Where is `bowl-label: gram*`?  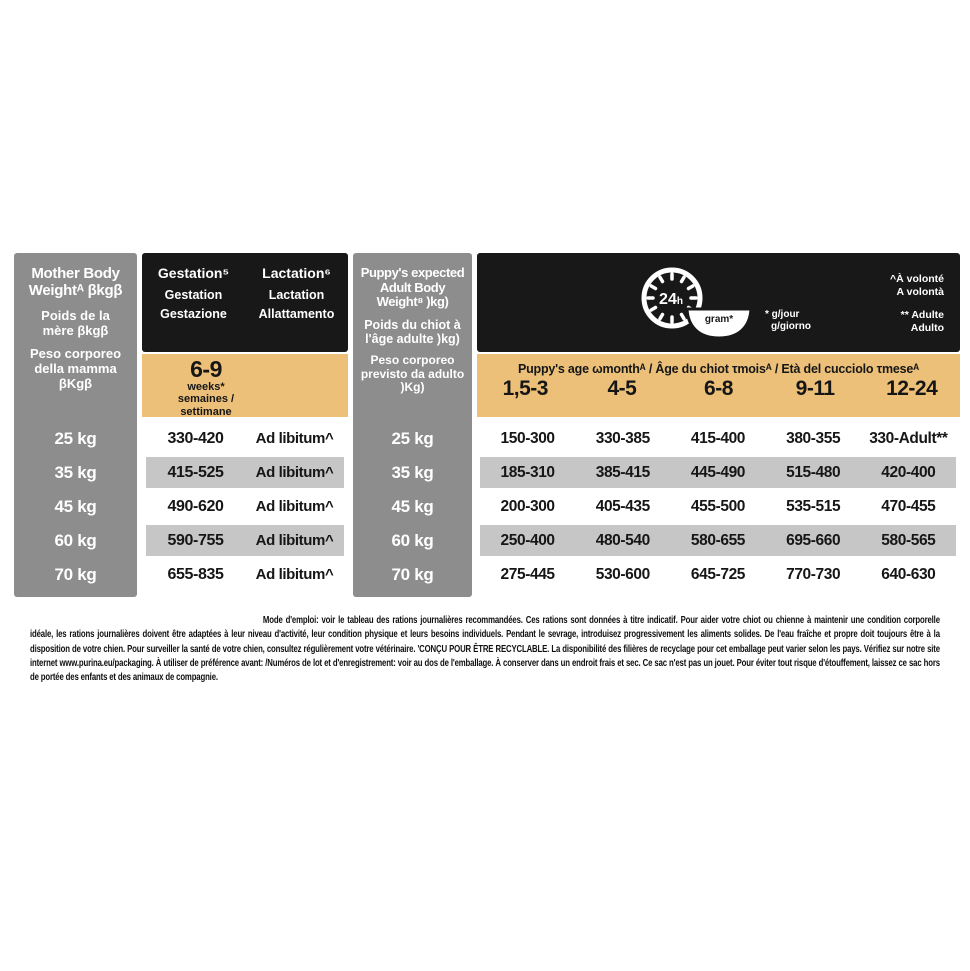
bowl-label: gram* is located at coordinates (719, 319).